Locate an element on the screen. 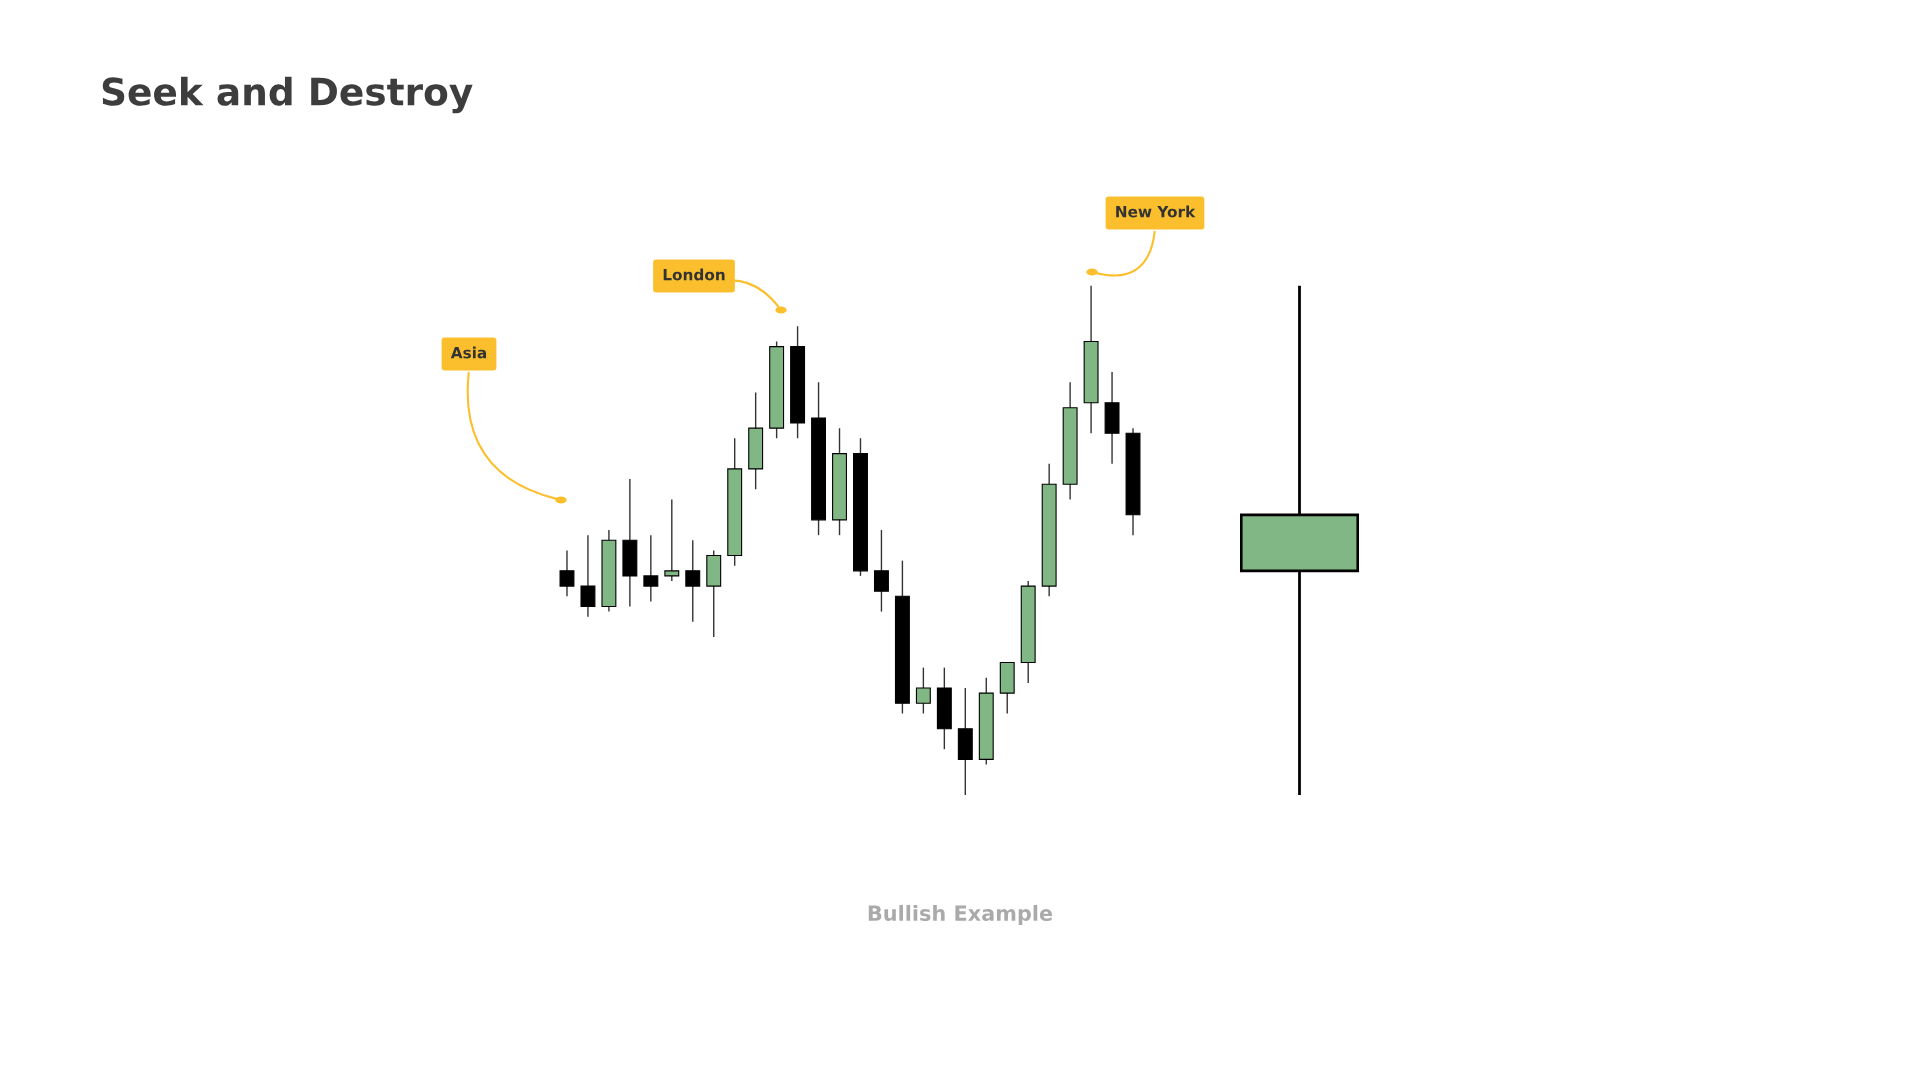 The image size is (1920, 1081). text: London is located at coordinates (694, 274).